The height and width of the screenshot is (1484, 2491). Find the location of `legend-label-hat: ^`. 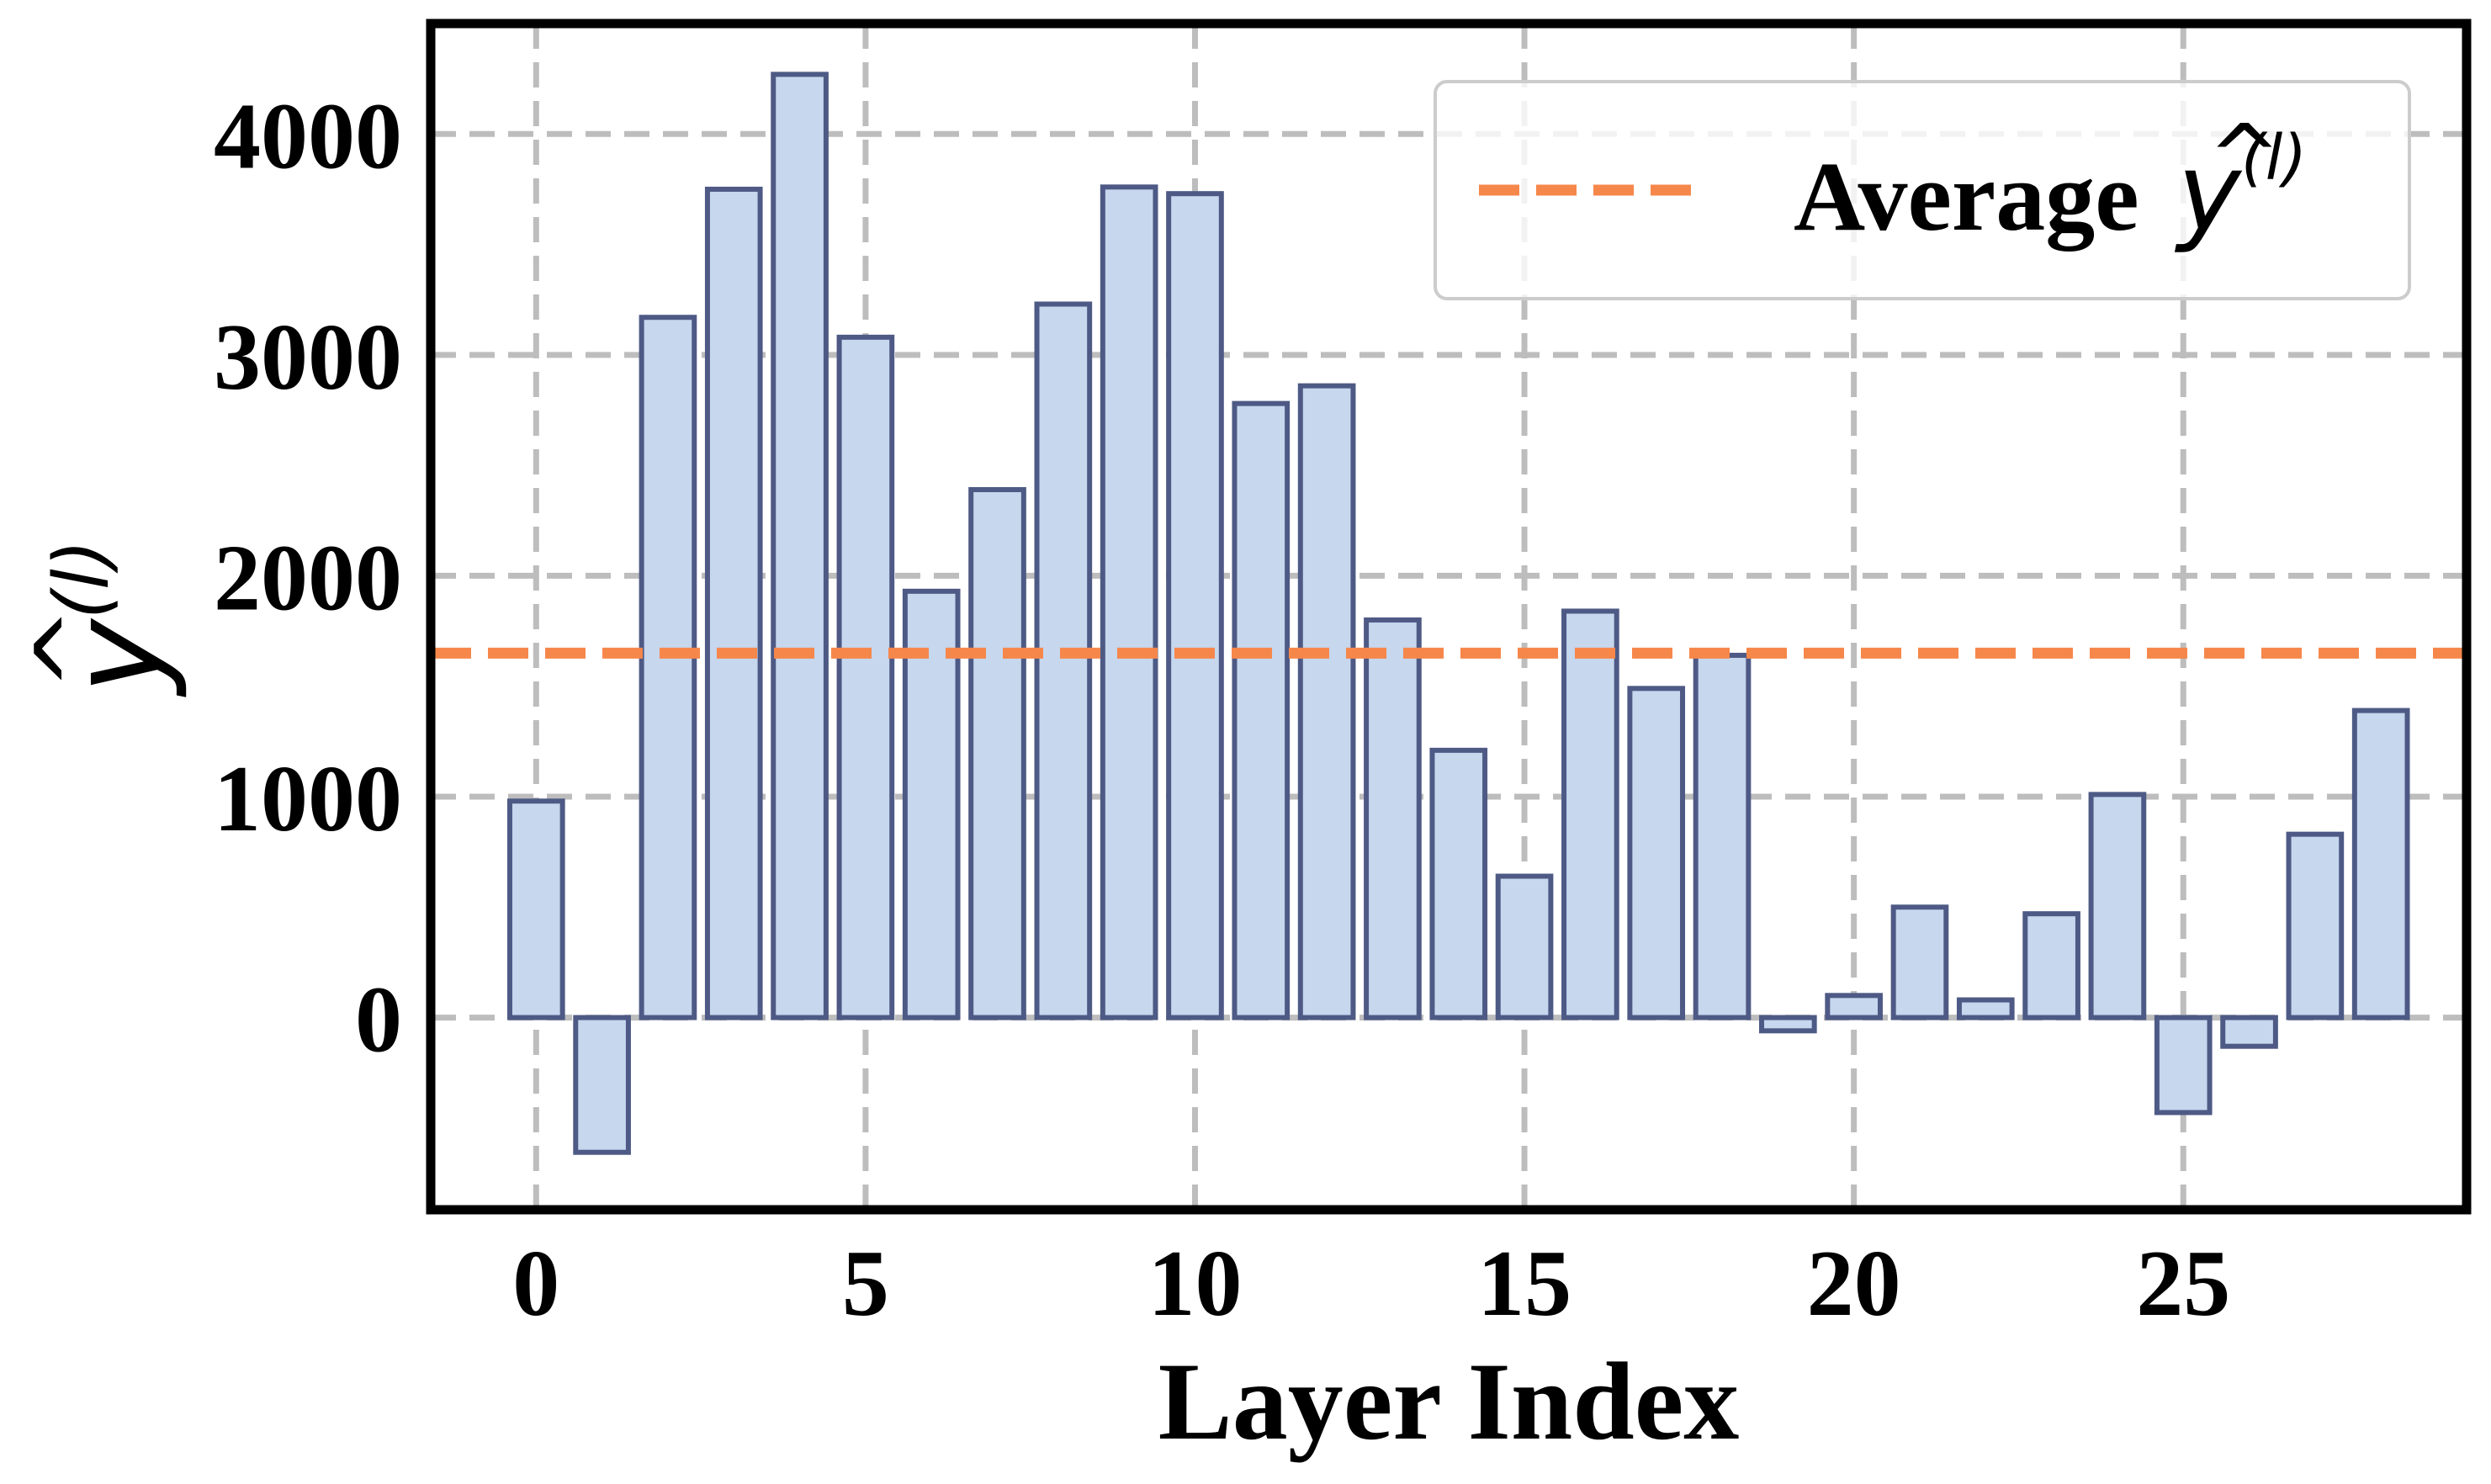

legend-label-hat: ^ is located at coordinates (2244, 156).